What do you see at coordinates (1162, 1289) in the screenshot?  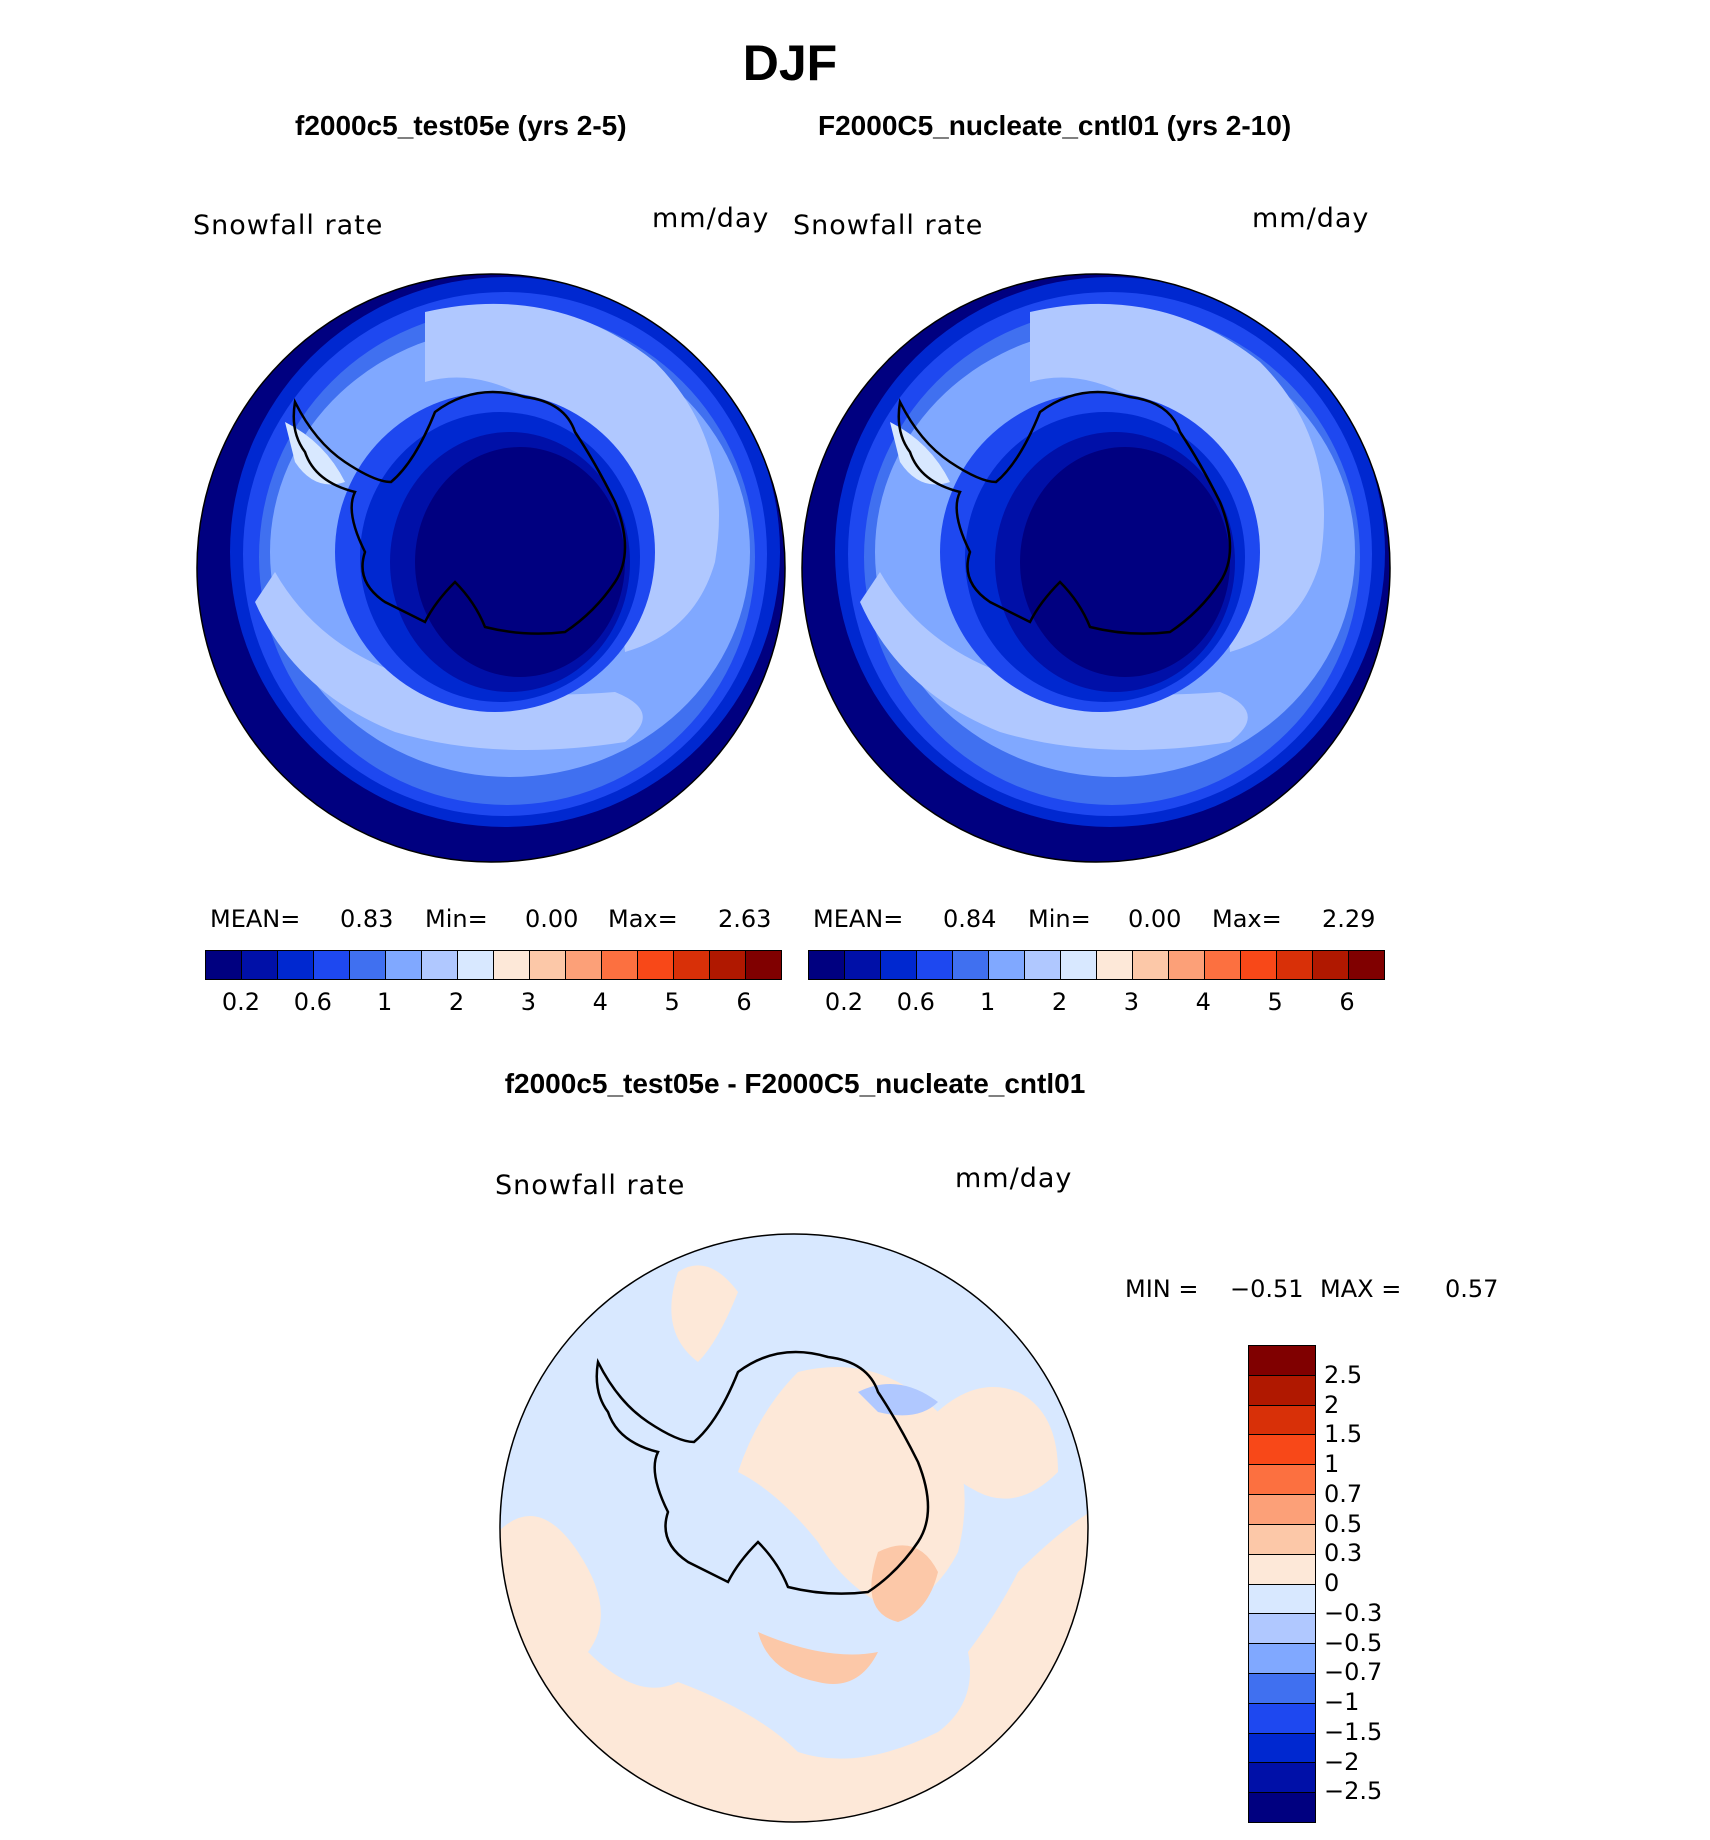 I see `diff-min-label: MIN =` at bounding box center [1162, 1289].